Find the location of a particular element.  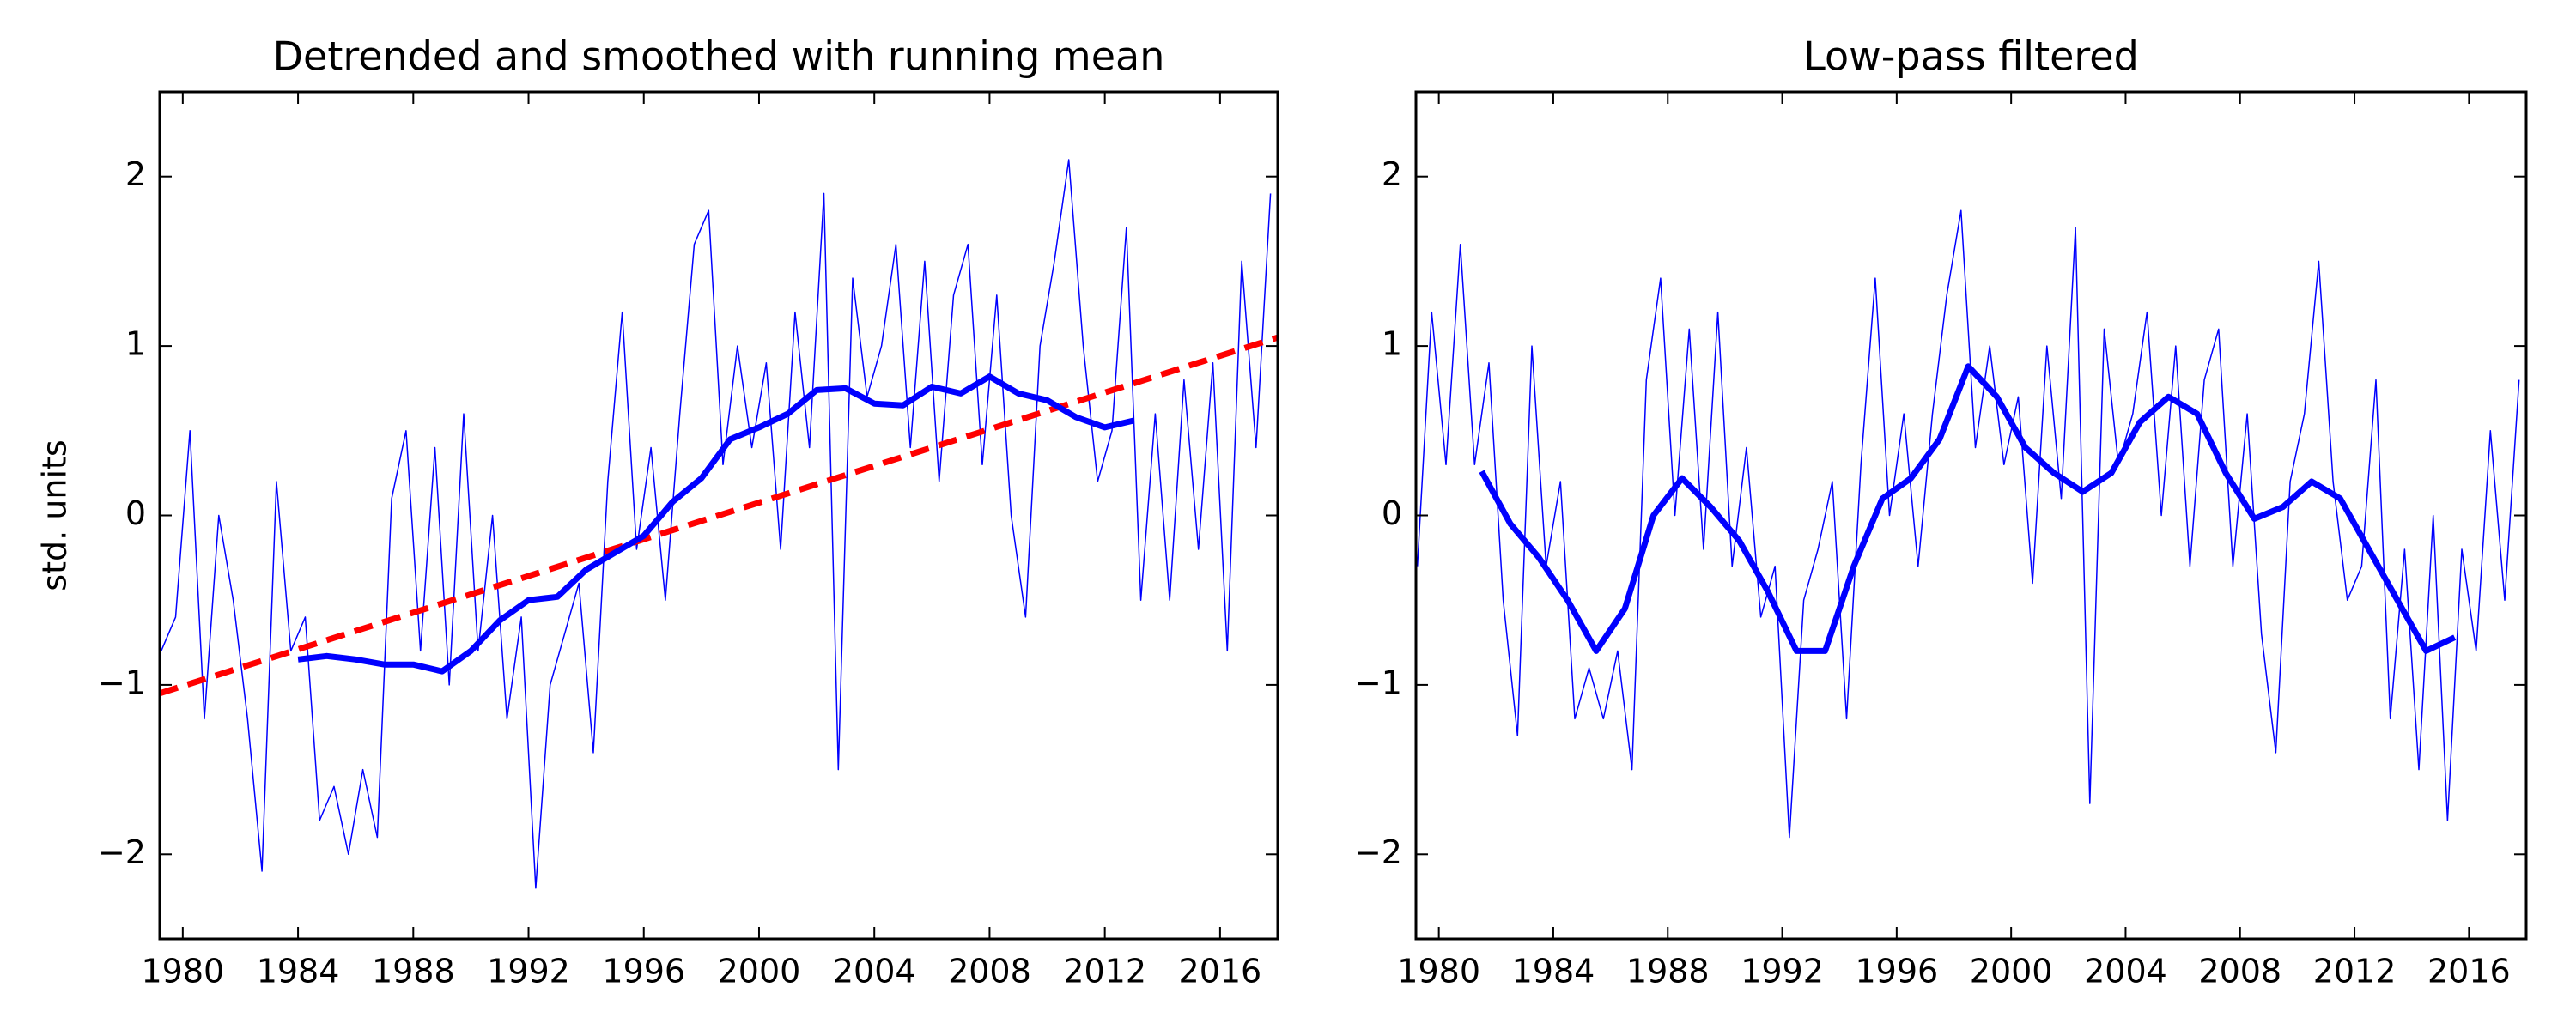

y-axis-label: std. units is located at coordinates (55, 515).